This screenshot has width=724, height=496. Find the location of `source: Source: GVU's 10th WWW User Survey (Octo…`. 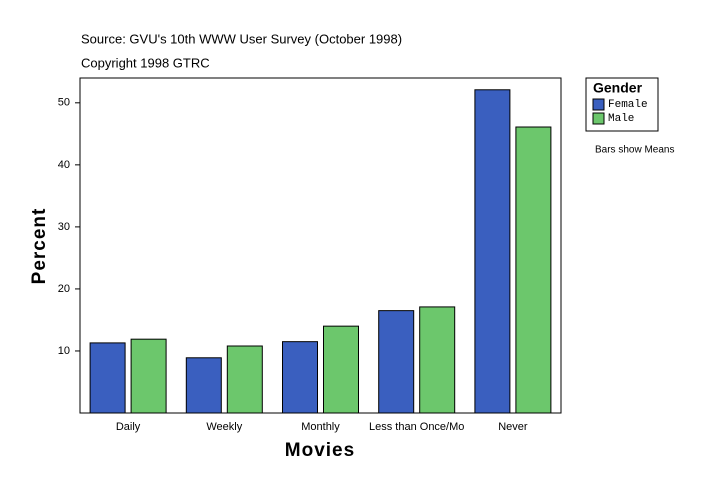

source: Source: GVU's 10th WWW User Survey (Octo… is located at coordinates (241, 38).